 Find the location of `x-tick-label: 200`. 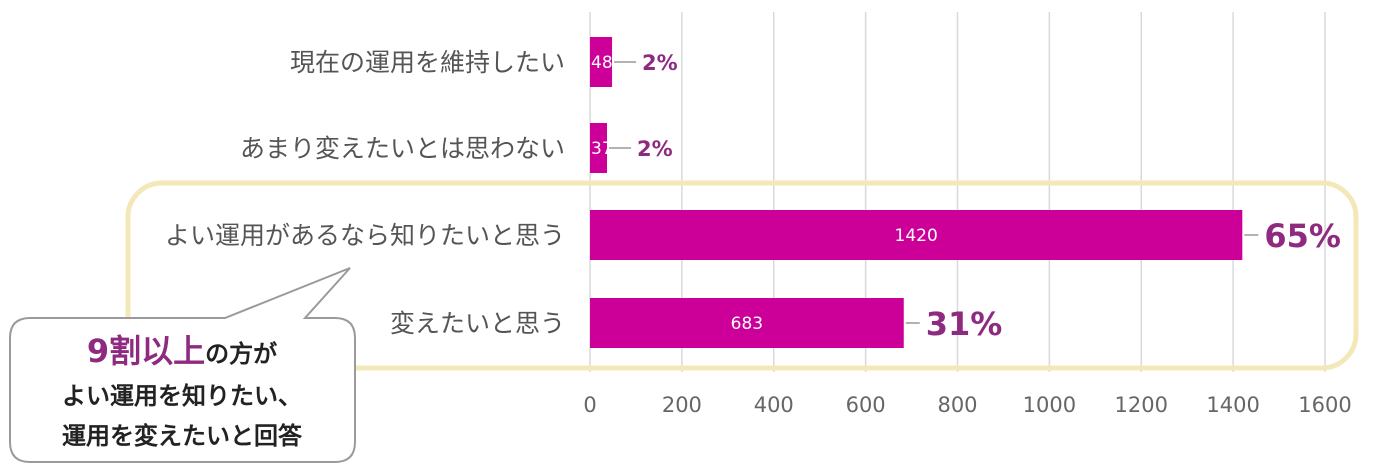

x-tick-label: 200 is located at coordinates (682, 405).